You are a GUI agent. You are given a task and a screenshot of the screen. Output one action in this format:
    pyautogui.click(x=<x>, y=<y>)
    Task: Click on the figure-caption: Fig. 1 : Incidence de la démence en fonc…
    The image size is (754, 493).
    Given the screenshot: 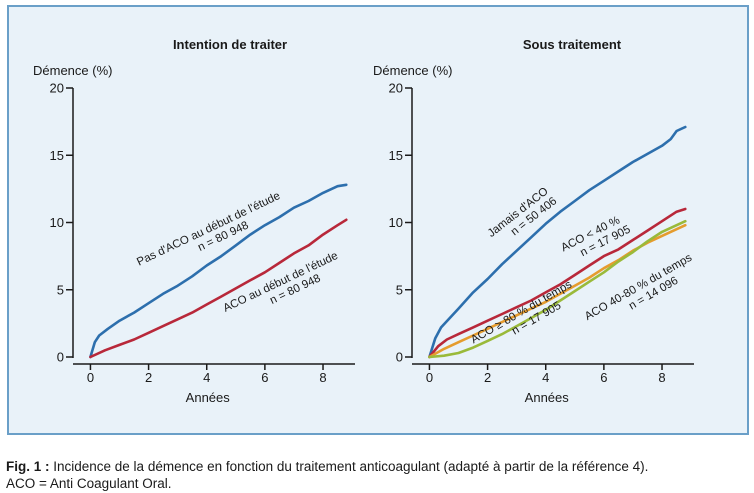 What is the action you would take?
    pyautogui.click(x=378, y=475)
    